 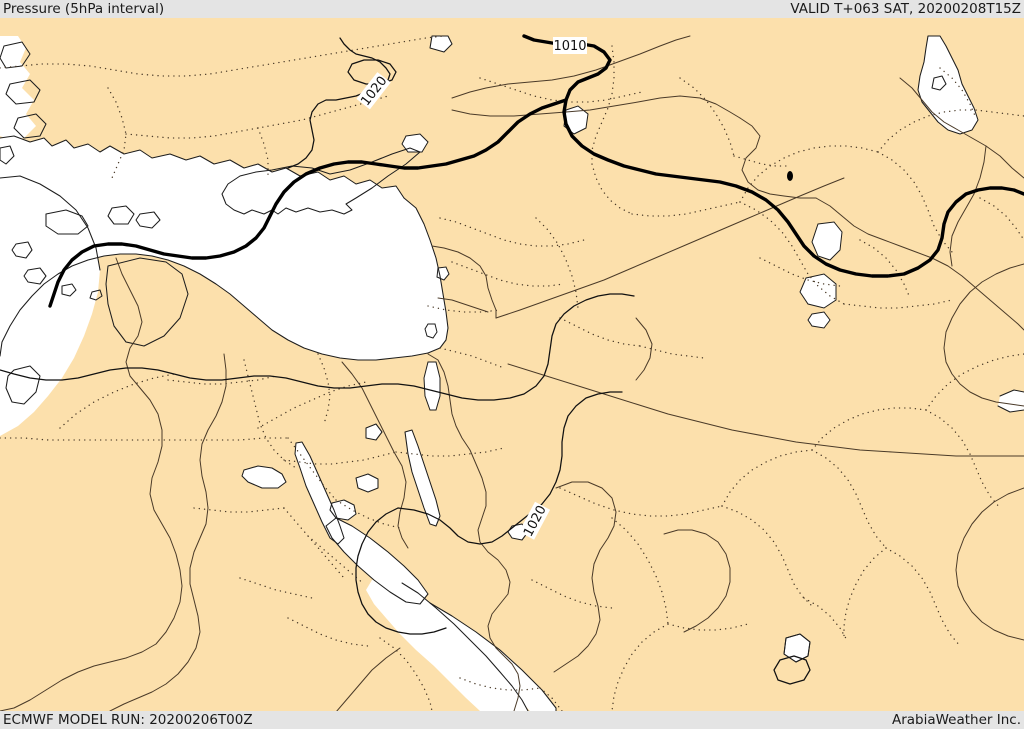 What do you see at coordinates (374, 432) in the screenshot?
I see `lake-timsah` at bounding box center [374, 432].